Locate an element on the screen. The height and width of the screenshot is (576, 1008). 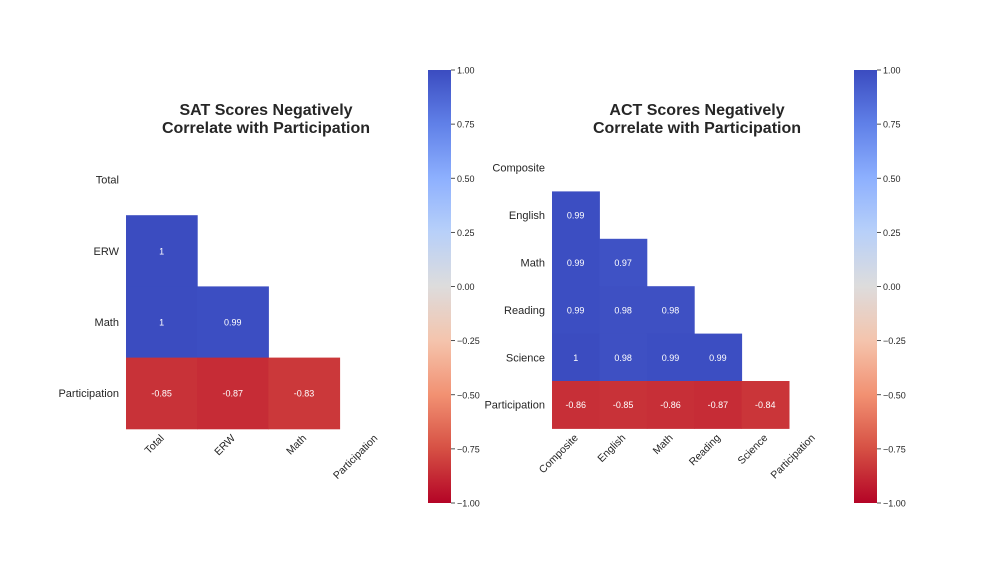
act-cell-label-participation-composite: -0.86 is located at coordinates (575, 405).